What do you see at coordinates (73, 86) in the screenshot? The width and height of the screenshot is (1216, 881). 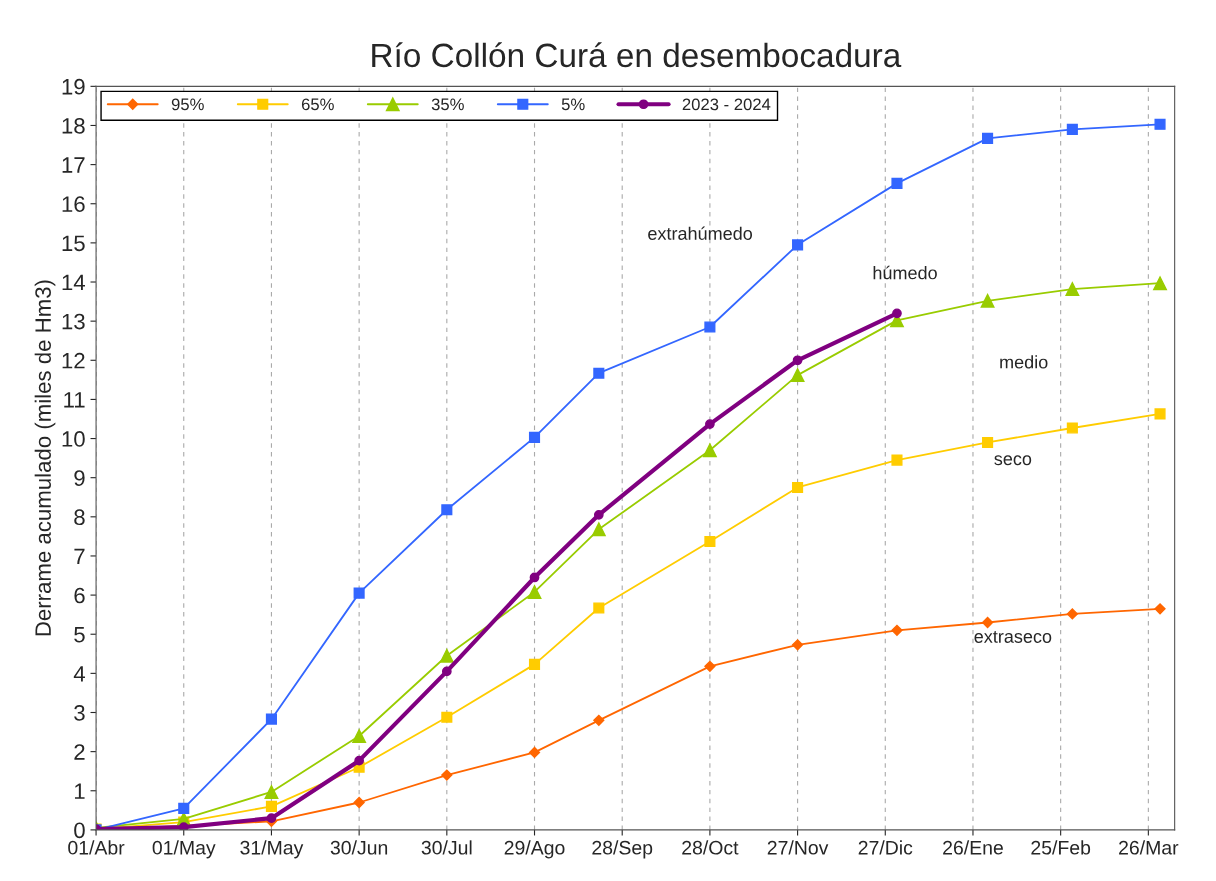 I see `y-tick-label: 19` at bounding box center [73, 86].